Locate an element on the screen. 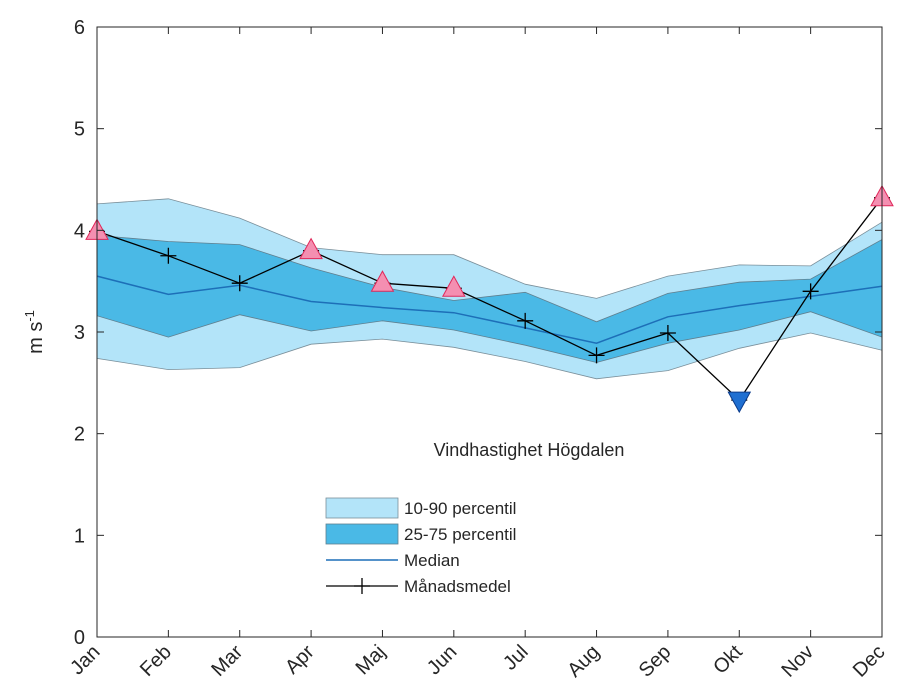 This screenshot has height=689, width=898. y-tick-label: 0 is located at coordinates (79, 638).